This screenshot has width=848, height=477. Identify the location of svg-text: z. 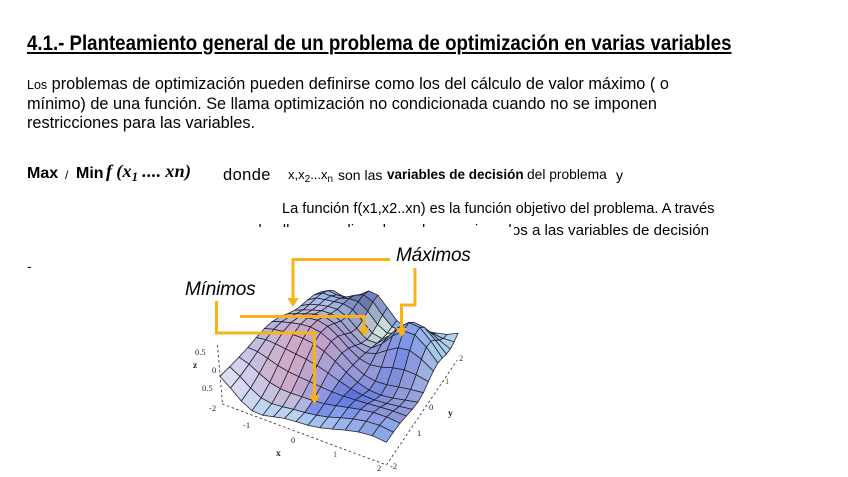
(195, 366).